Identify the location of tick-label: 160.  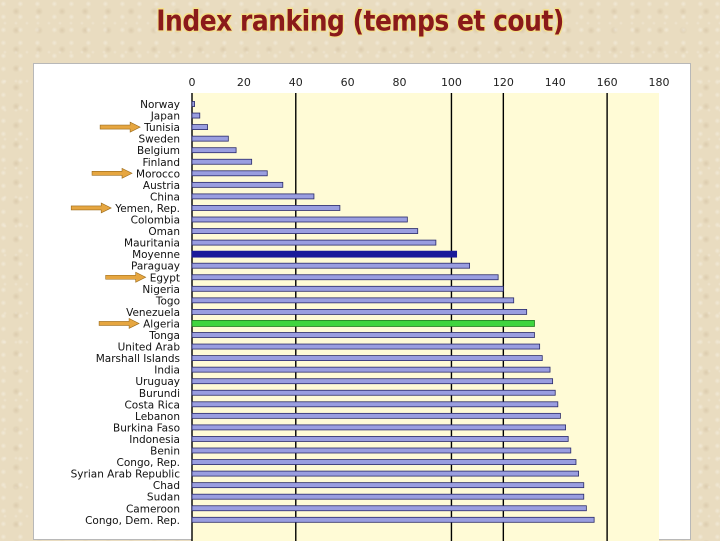
(607, 82).